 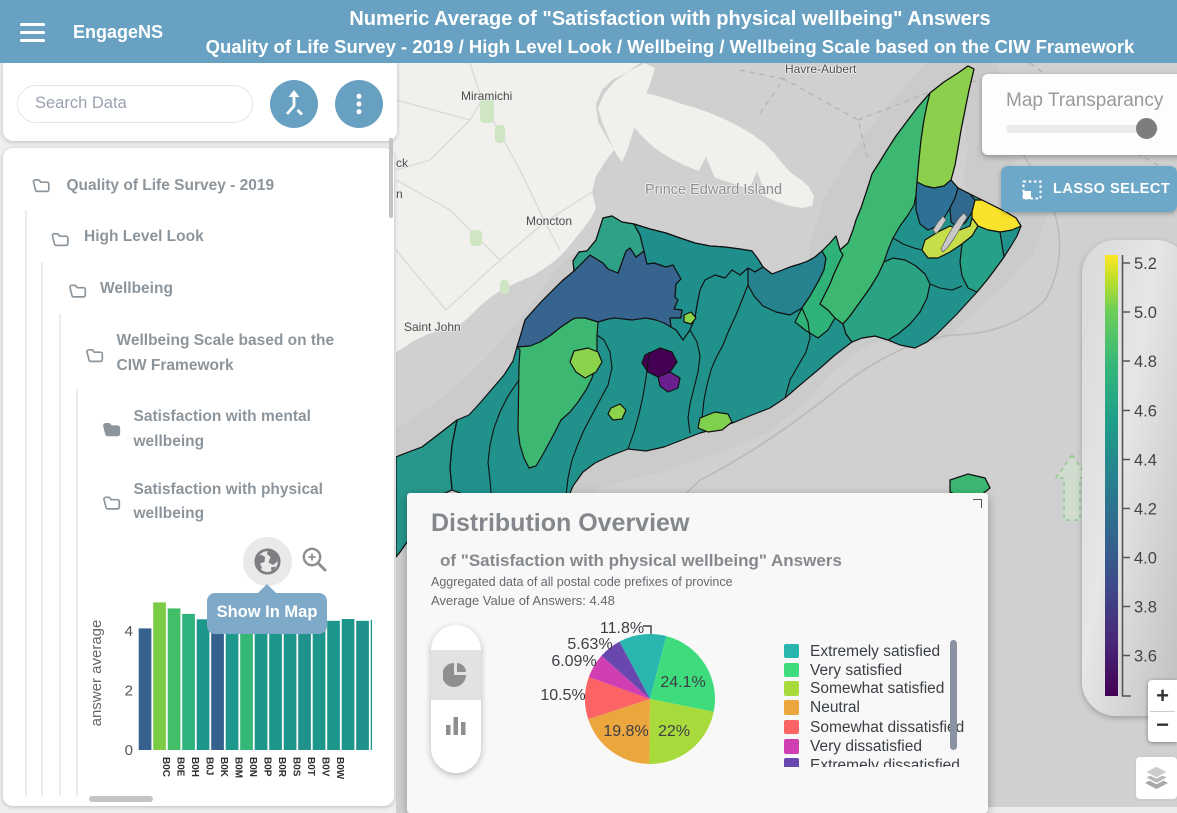 What do you see at coordinates (129, 691) in the screenshot?
I see `svg-text: 2` at bounding box center [129, 691].